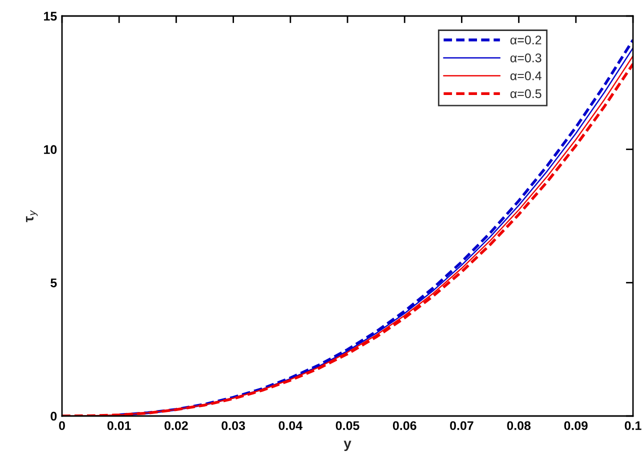 This screenshot has width=643, height=460. What do you see at coordinates (348, 425) in the screenshot?
I see `x-tick-label: 0.05` at bounding box center [348, 425].